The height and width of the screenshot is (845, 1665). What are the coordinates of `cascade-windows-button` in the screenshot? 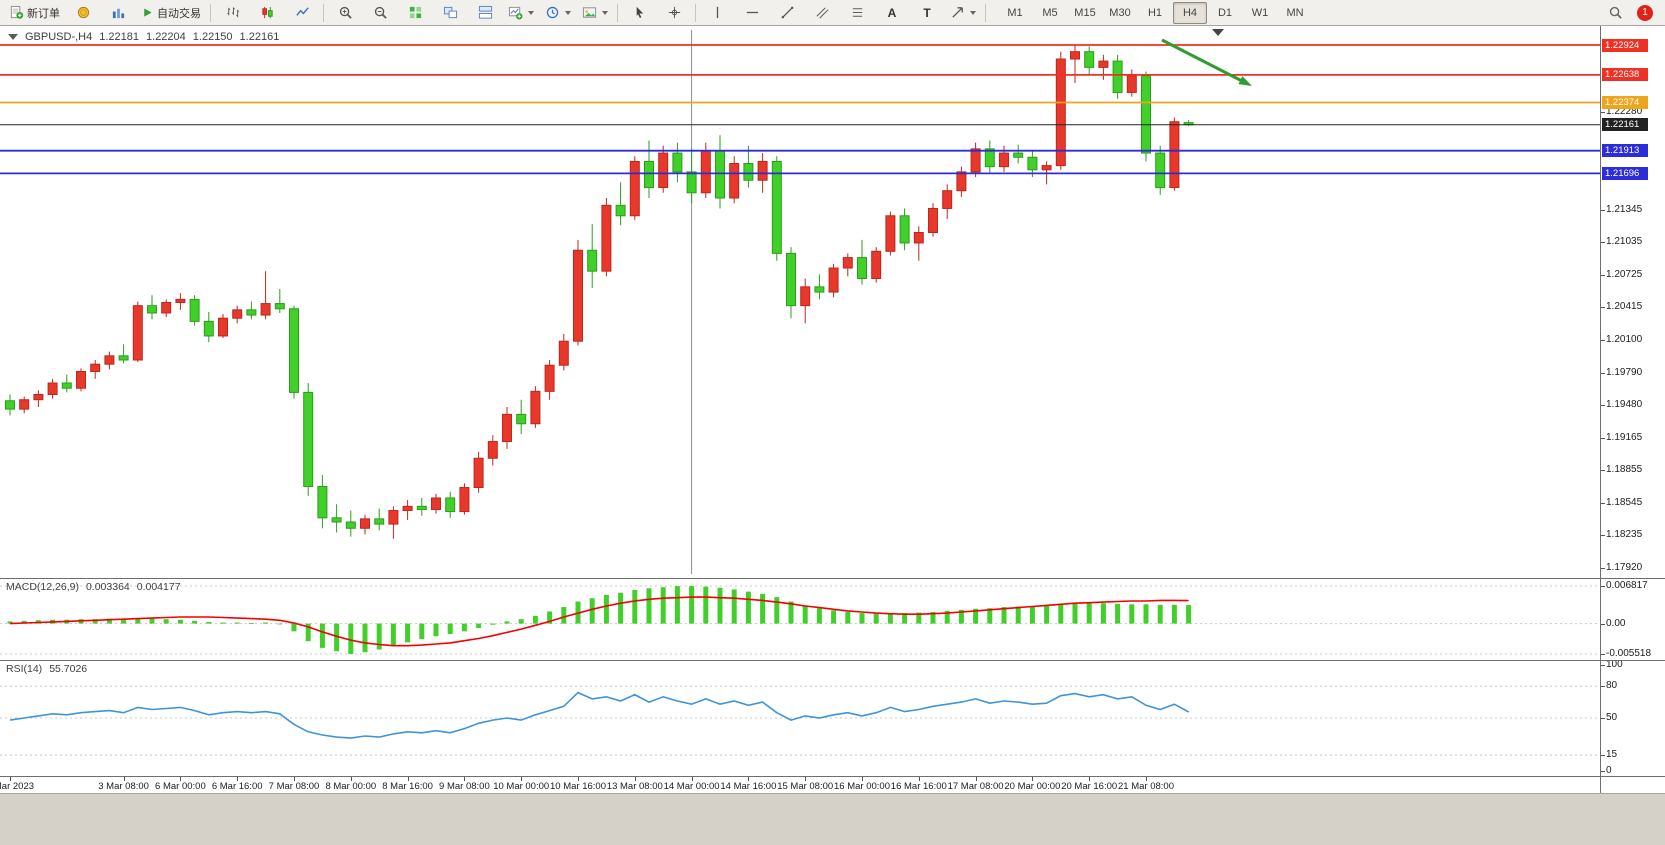 It's located at (450, 13).